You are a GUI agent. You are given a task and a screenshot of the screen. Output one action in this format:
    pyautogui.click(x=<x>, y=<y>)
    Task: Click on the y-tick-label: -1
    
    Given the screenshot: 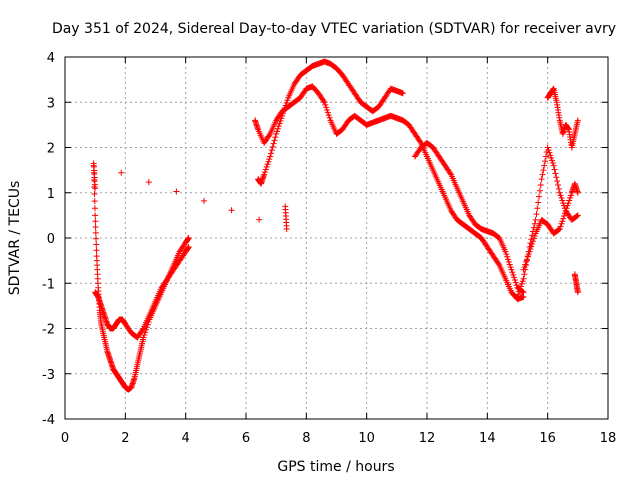 What is the action you would take?
    pyautogui.click(x=48, y=284)
    